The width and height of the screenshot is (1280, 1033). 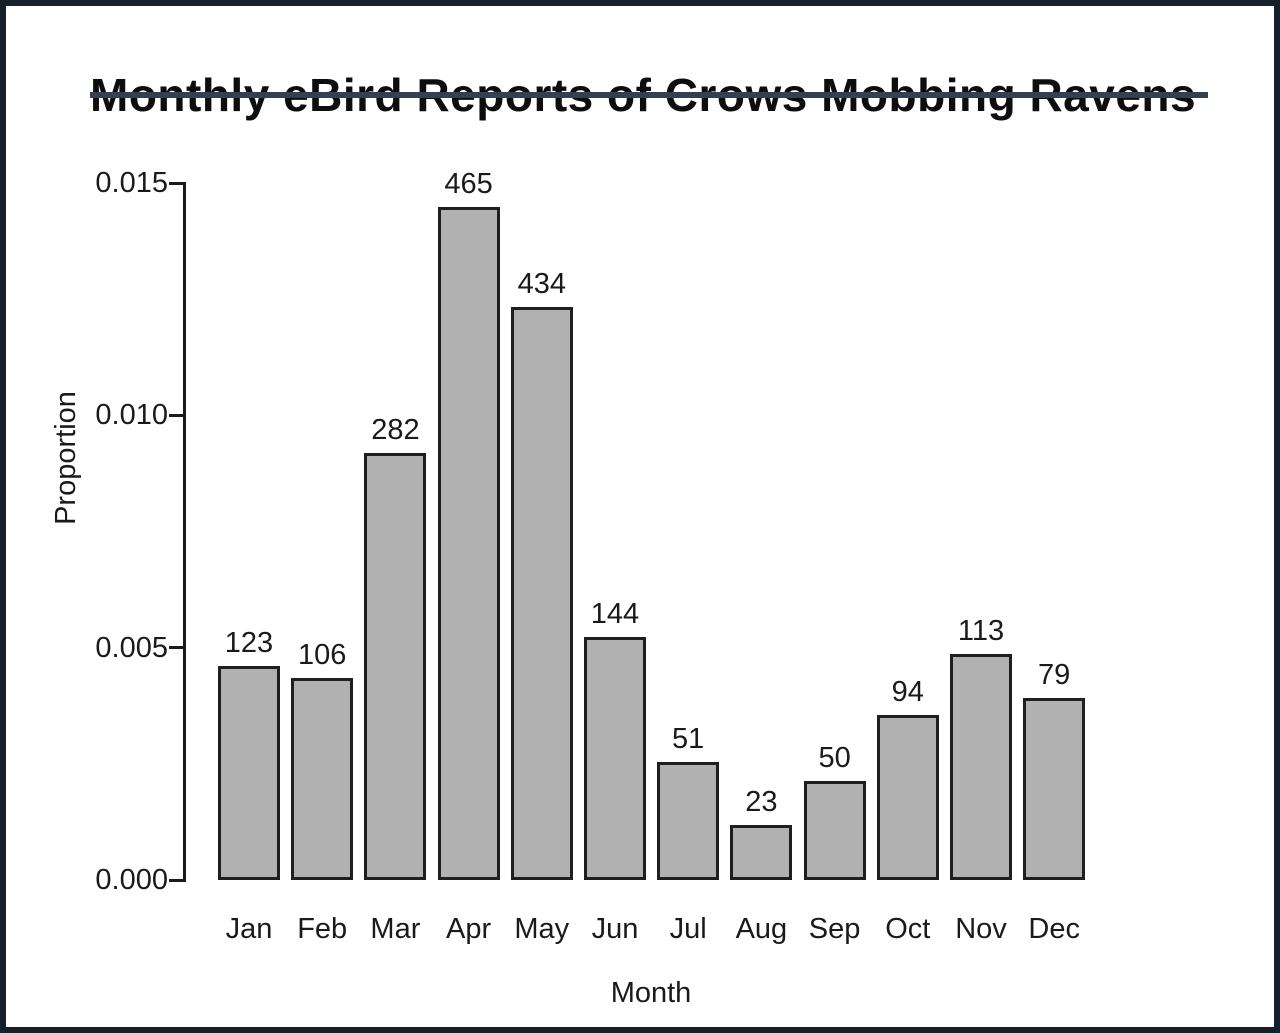 I want to click on x-tick-label-may: May, so click(x=542, y=929).